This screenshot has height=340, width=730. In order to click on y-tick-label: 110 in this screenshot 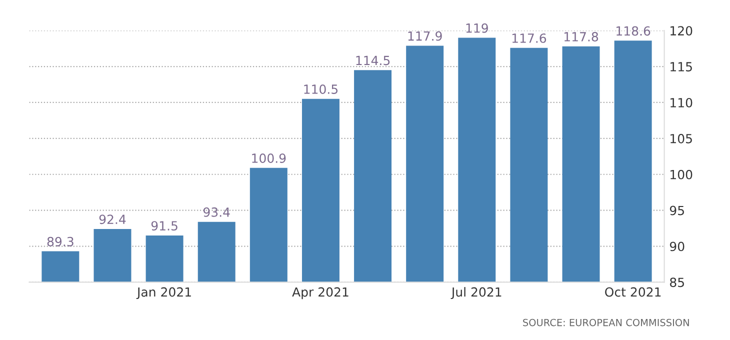, I will do `click(681, 103)`.